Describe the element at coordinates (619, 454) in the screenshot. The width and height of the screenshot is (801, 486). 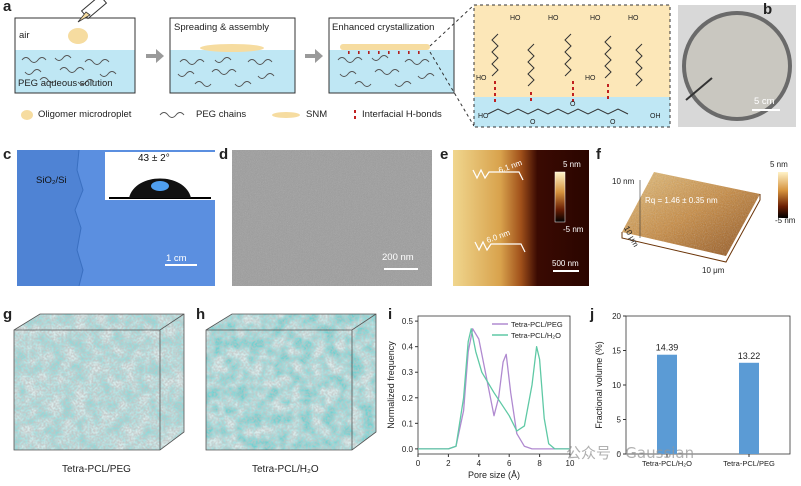
I see `y-tick-label: 0` at that location.